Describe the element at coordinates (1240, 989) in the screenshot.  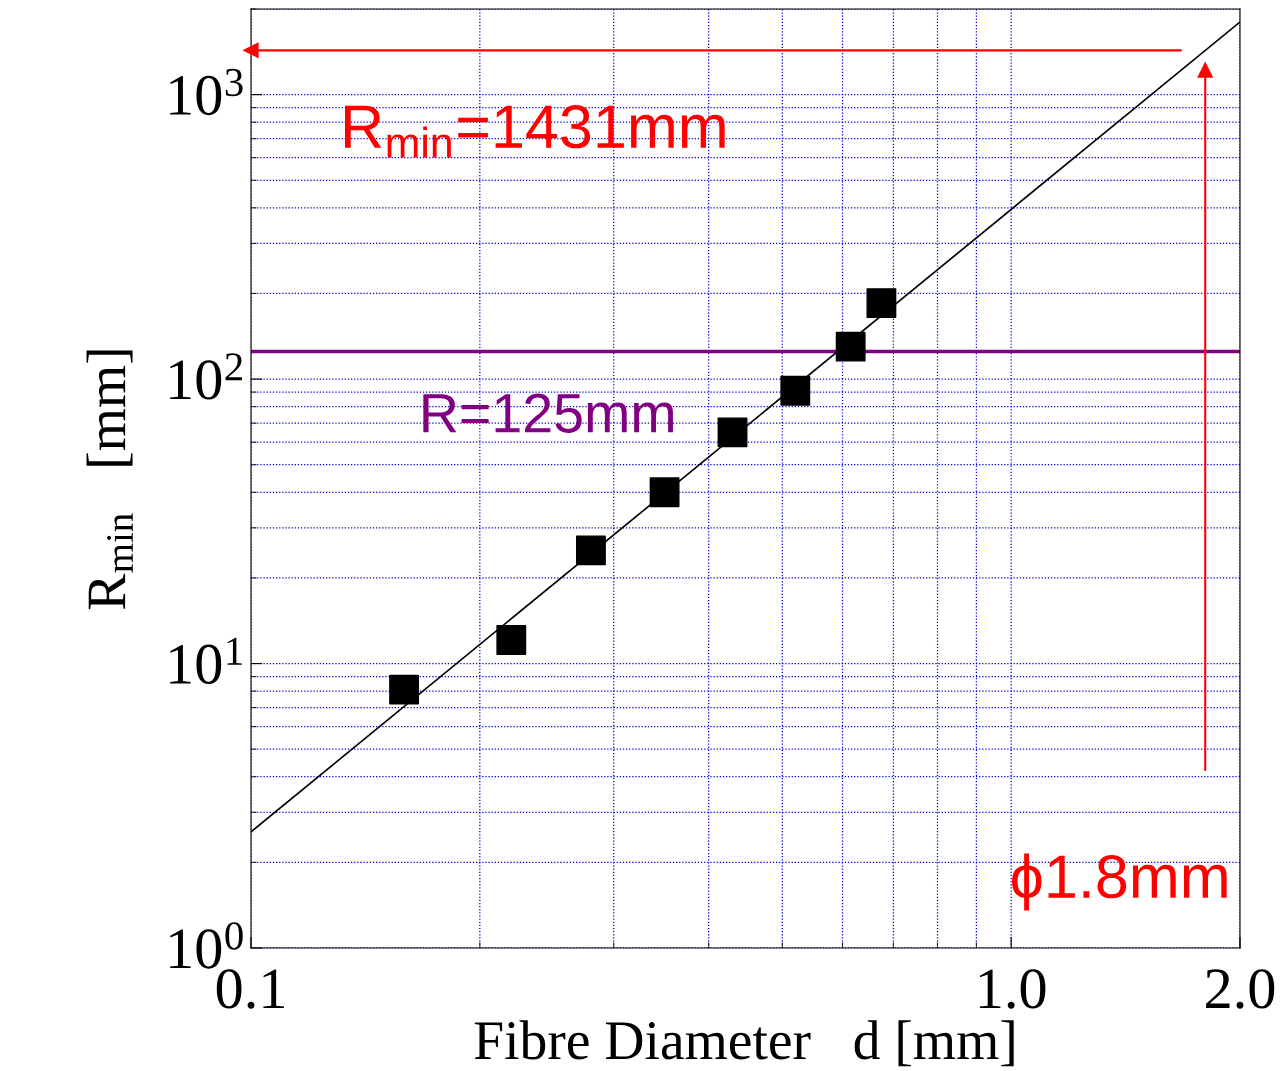
I see `x-tick-label: 2.0` at that location.